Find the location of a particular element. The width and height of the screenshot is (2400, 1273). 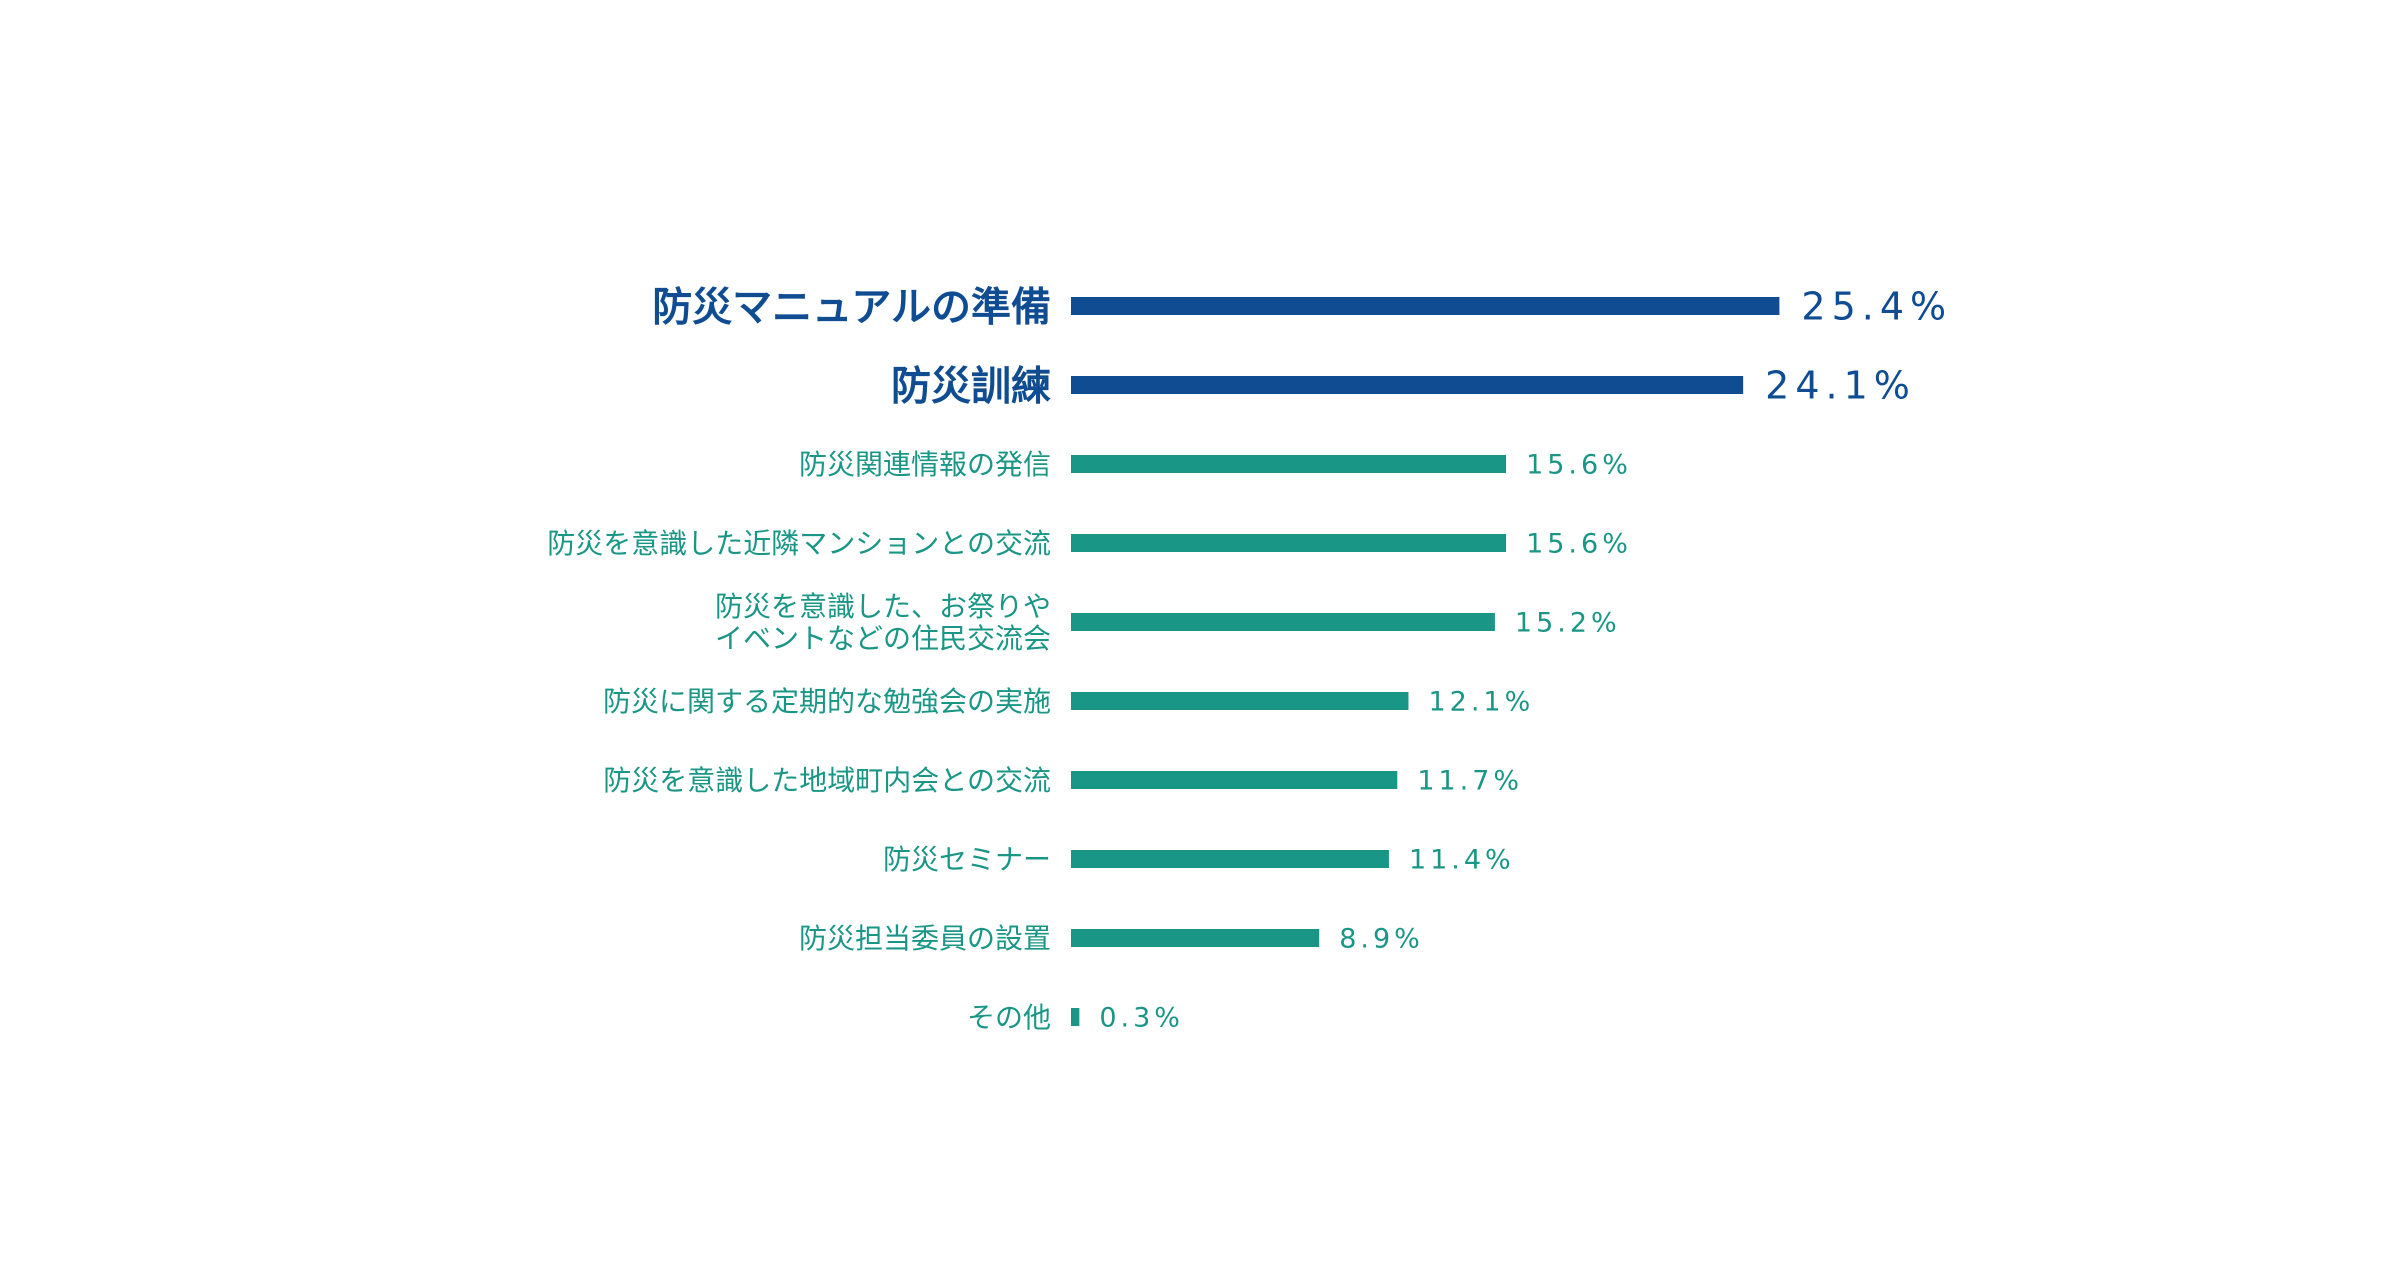

value-label-0: 25.4% is located at coordinates (1876, 307).